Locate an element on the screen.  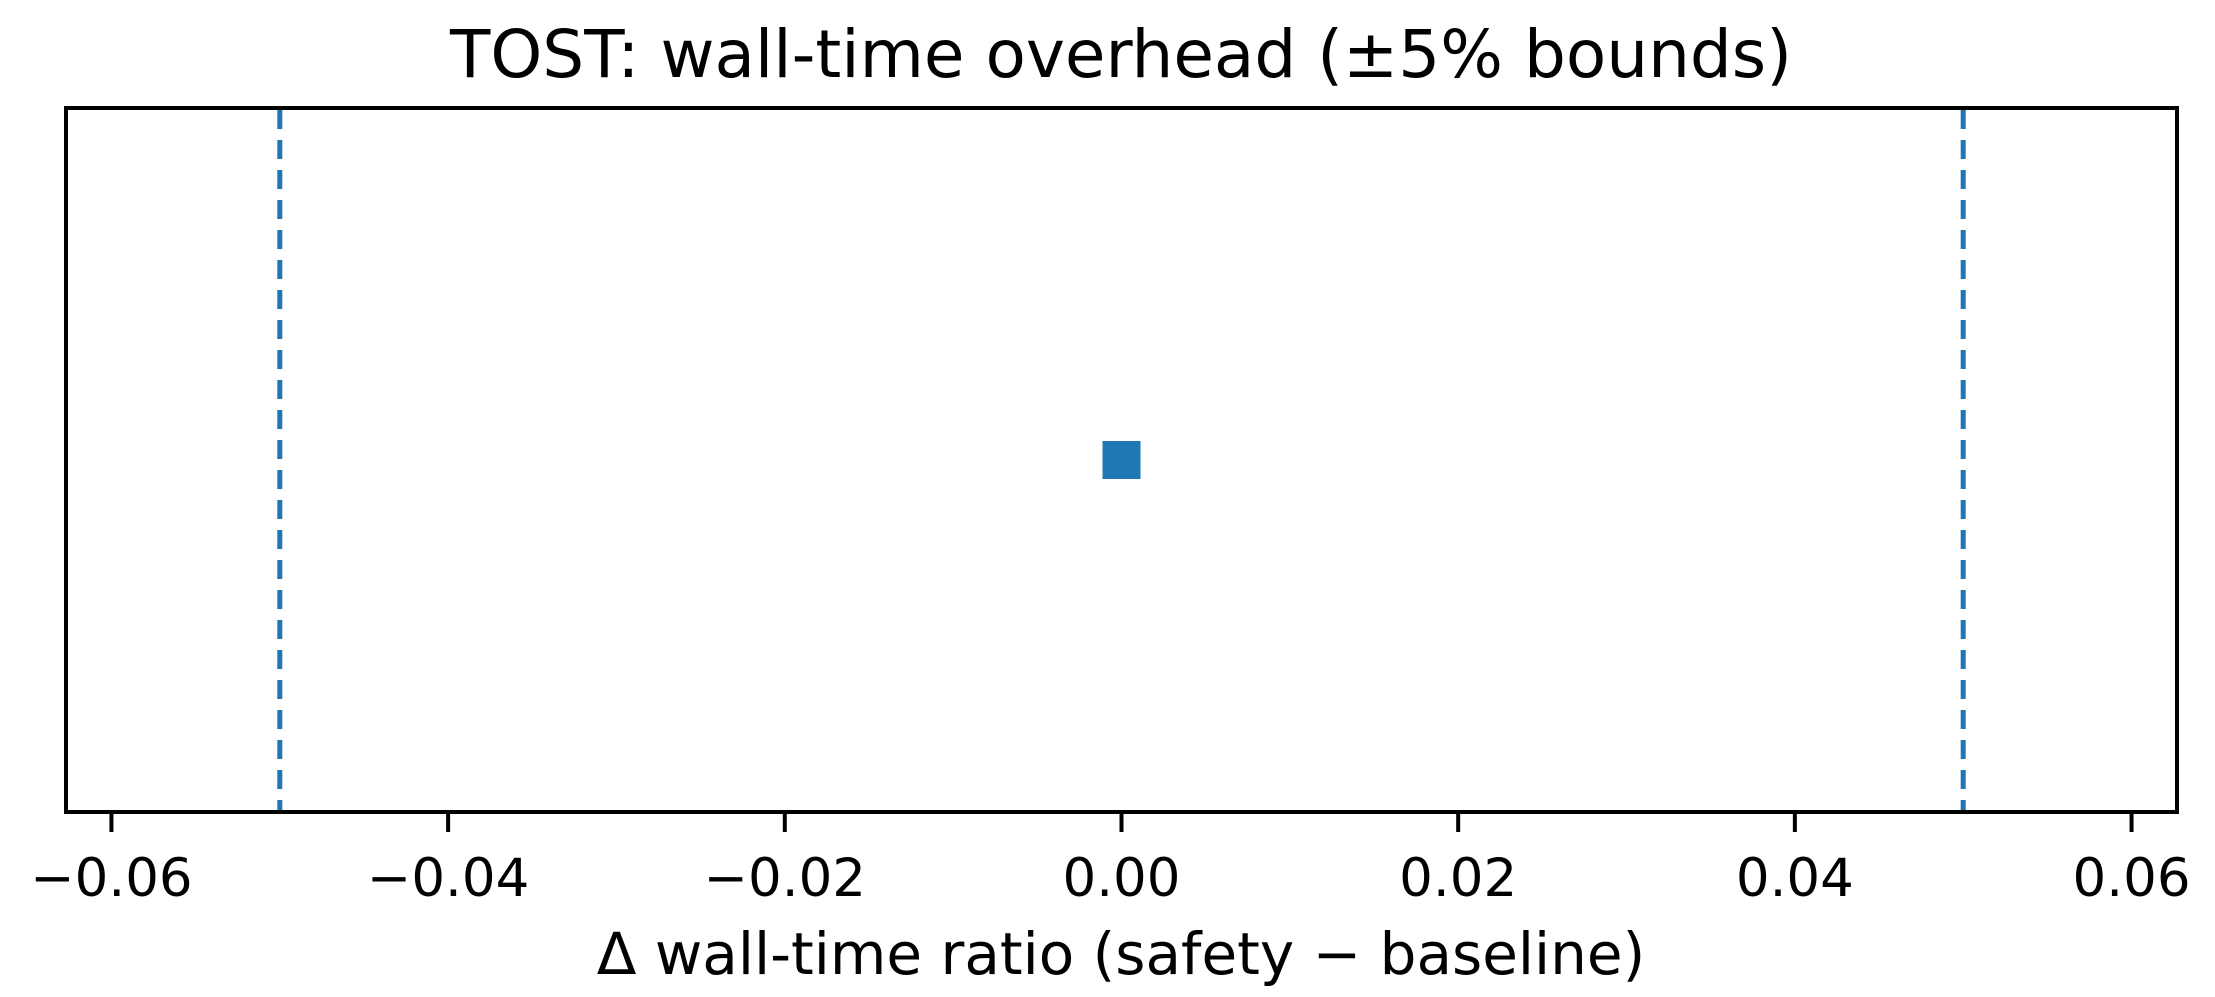
x-tick-label: 0.06 is located at coordinates (2132, 878).